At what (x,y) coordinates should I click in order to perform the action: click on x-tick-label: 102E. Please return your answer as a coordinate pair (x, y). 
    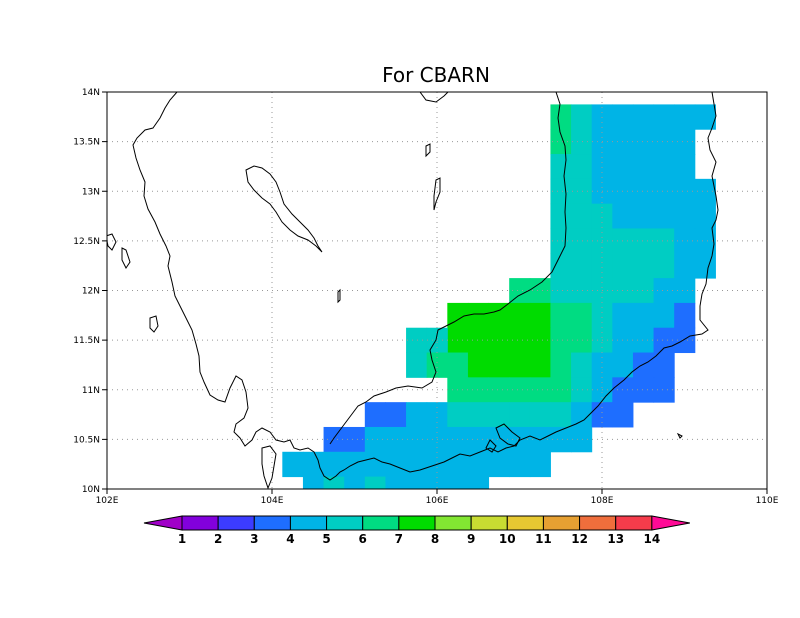
    Looking at the image, I should click on (107, 501).